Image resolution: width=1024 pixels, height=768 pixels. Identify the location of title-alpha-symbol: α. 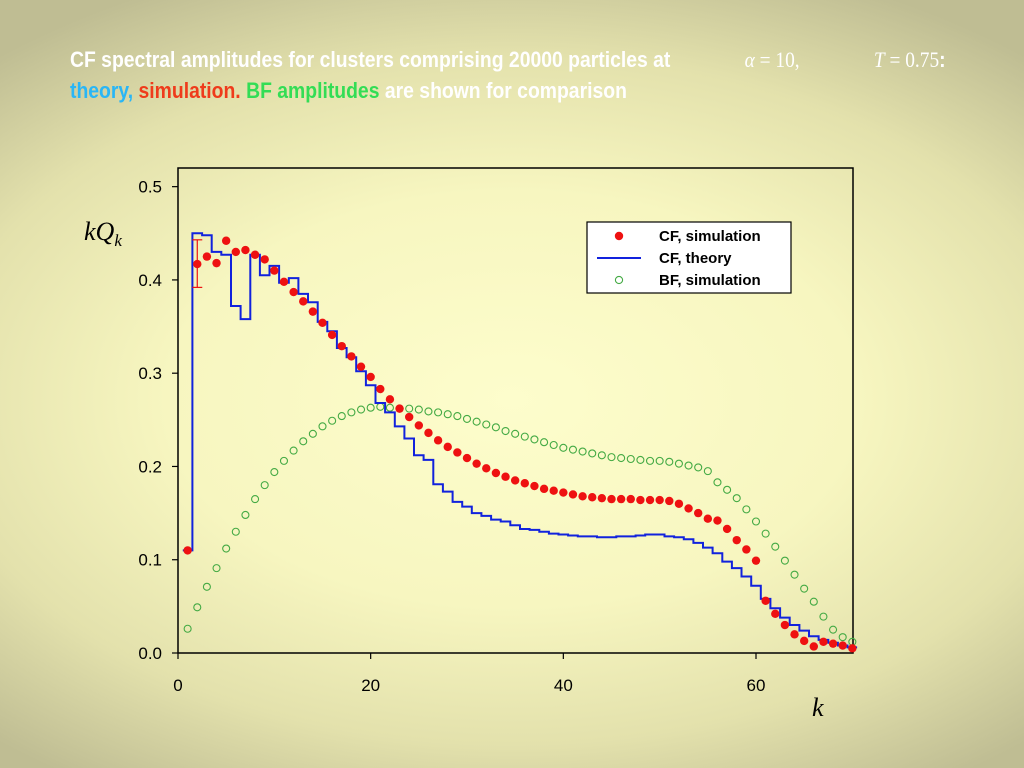
(749, 59).